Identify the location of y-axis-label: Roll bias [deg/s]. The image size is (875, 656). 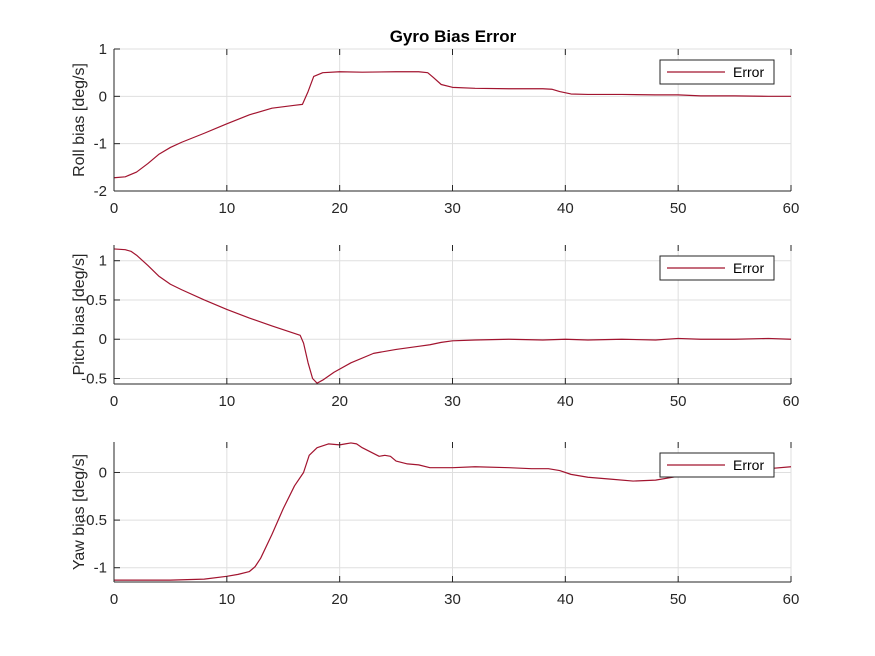
(79, 120).